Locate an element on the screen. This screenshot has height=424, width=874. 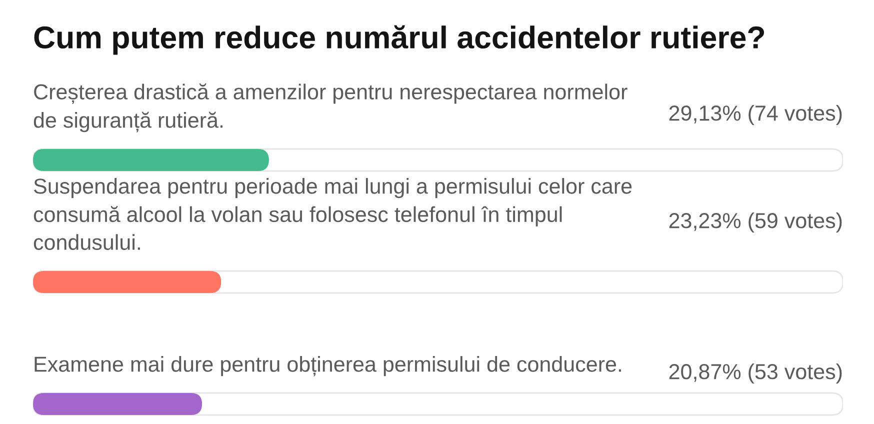
data-label: 29,13% (74 votes) is located at coordinates (755, 115).